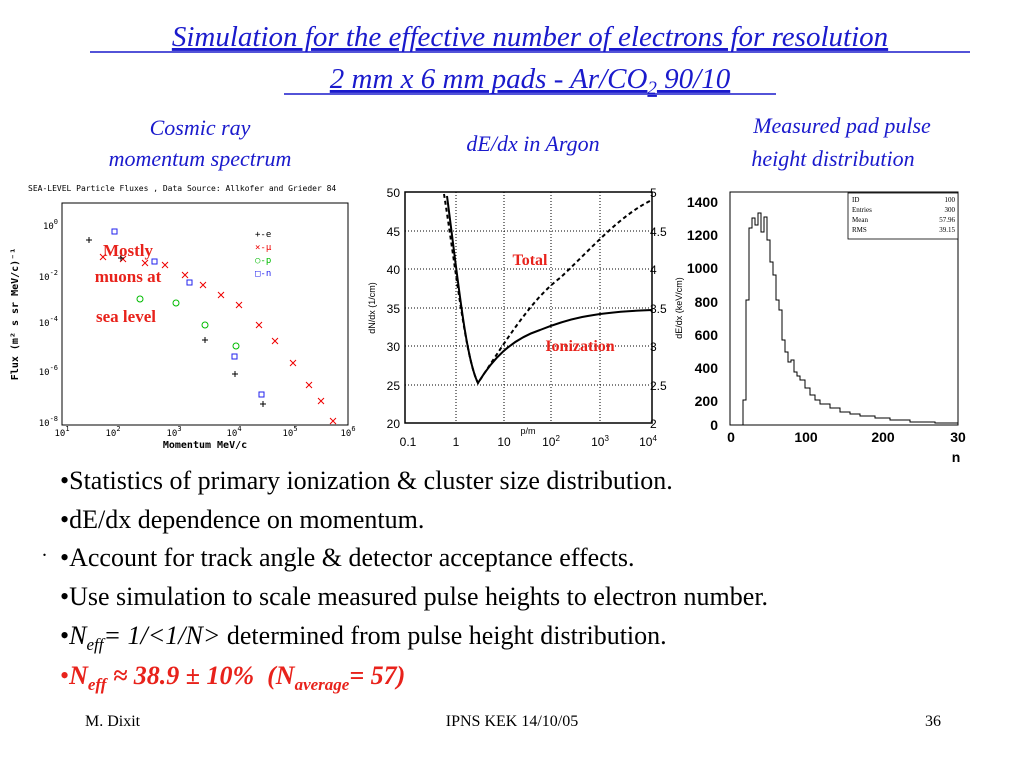 Image resolution: width=1024 pixels, height=768 pixels. Describe the element at coordinates (67, 429) in the screenshot. I see `tick-exp: 1` at that location.